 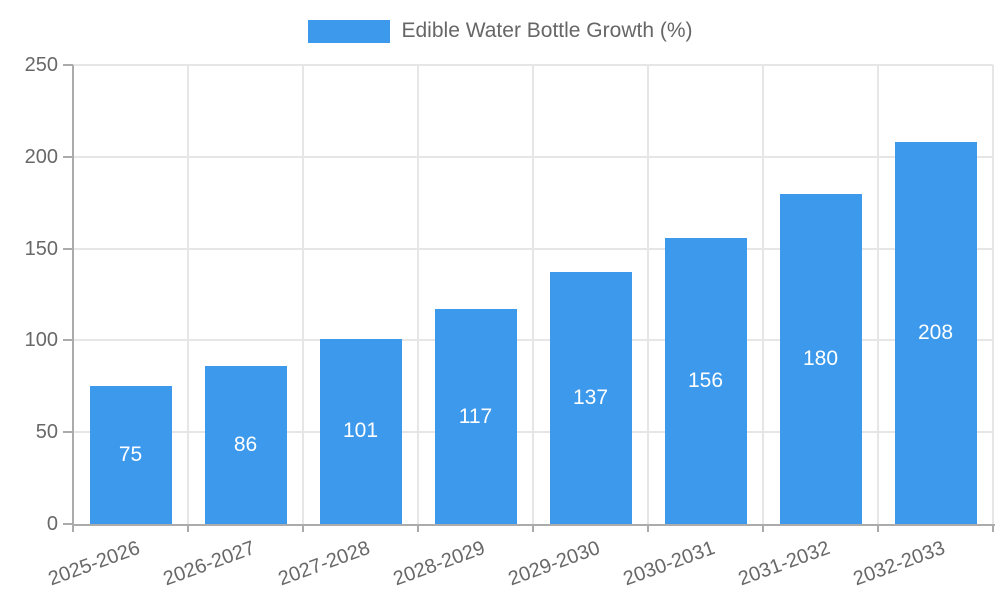 I want to click on bar: 137, so click(x=590, y=398).